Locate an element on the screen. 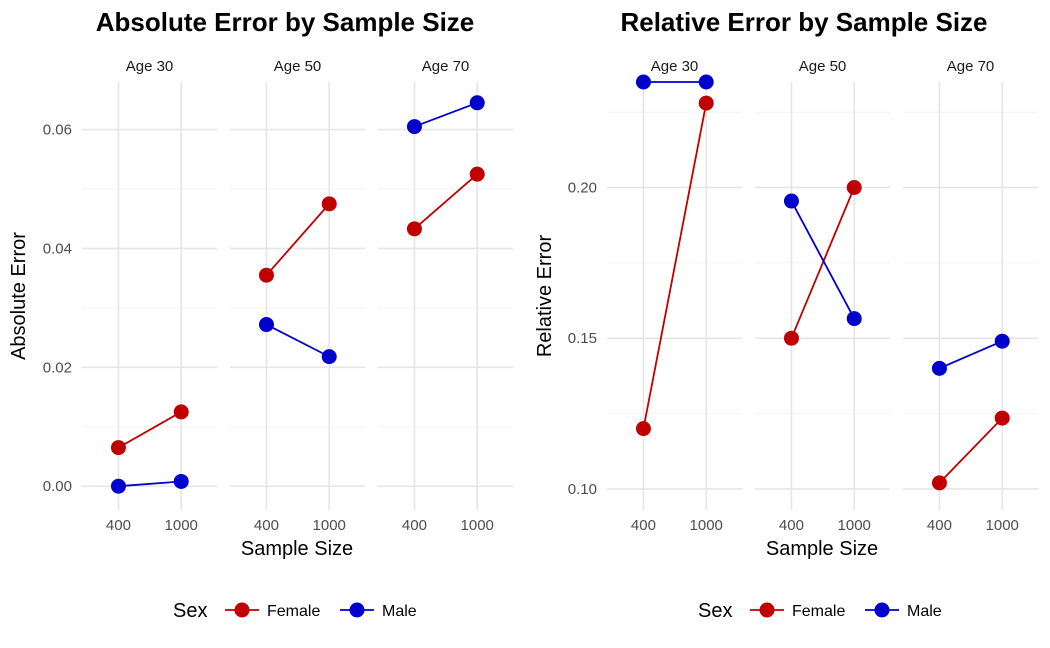 This screenshot has height=648, width=1050. chart-title: Absolute Error by Sample Size is located at coordinates (285, 22).